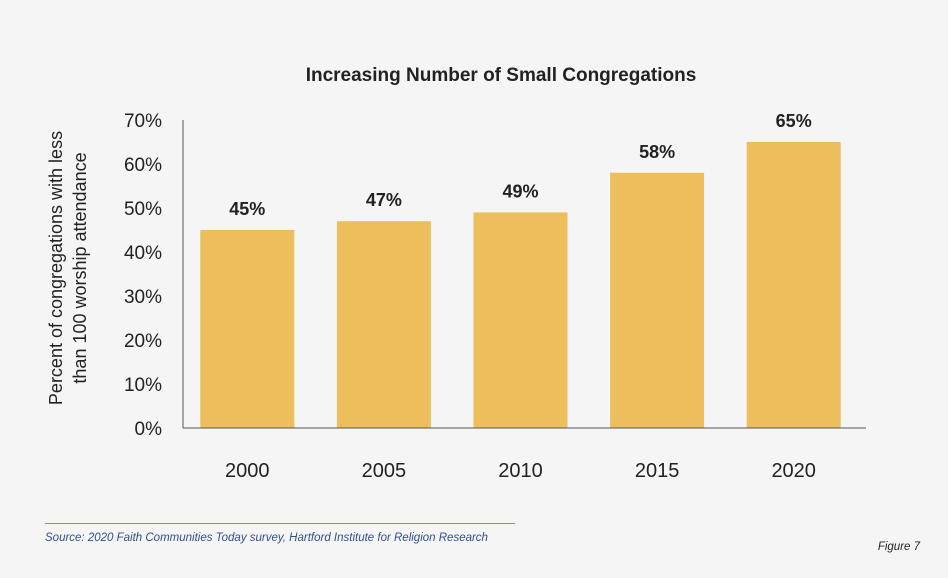 This screenshot has width=948, height=578. Describe the element at coordinates (247, 209) in the screenshot. I see `data-label-2000: 45%` at that location.